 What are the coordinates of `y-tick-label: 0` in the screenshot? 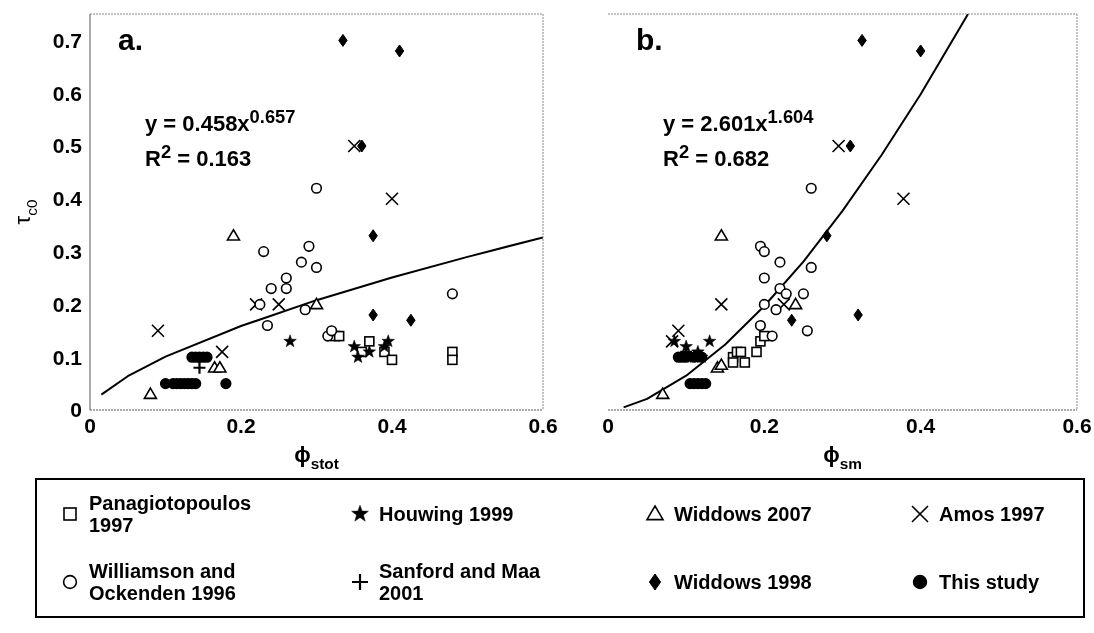 It's located at (76, 410).